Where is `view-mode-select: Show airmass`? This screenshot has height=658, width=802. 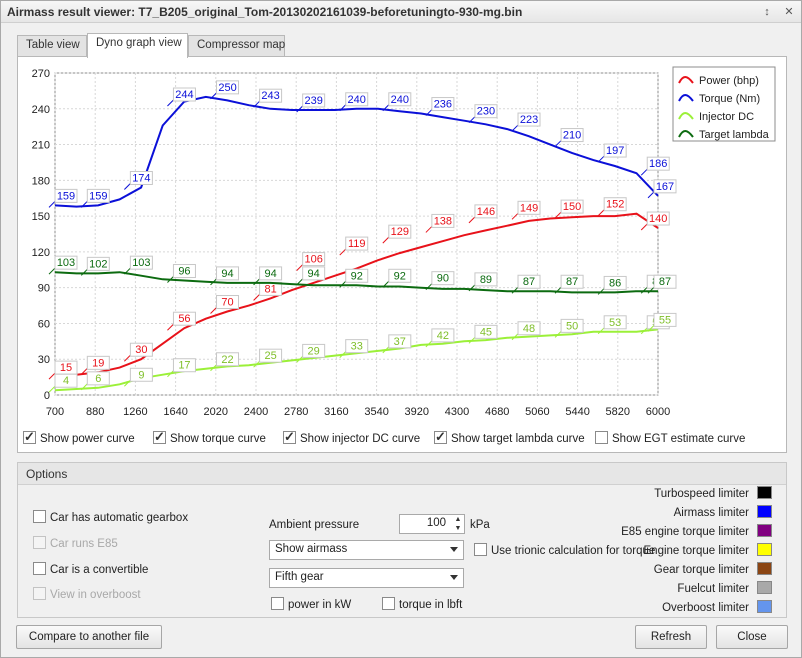
view-mode-select: Show airmass is located at coordinates (366, 550).